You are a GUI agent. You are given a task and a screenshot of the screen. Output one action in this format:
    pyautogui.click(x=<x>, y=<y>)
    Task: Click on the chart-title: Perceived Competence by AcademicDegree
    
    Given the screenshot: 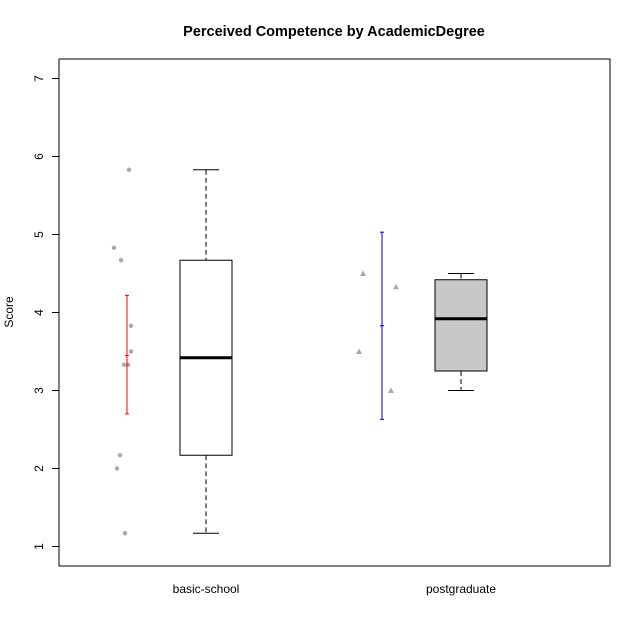 What is the action you would take?
    pyautogui.click(x=334, y=32)
    